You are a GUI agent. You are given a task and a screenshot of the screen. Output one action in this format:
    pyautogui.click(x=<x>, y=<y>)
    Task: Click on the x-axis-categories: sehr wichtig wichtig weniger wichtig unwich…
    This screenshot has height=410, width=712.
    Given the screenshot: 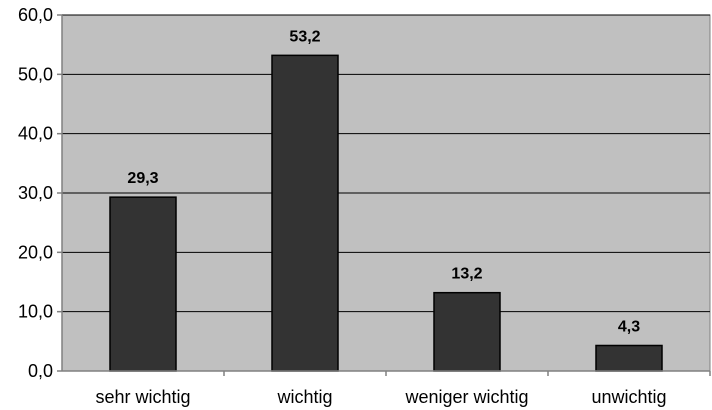 What is the action you would take?
    pyautogui.click(x=403, y=389)
    